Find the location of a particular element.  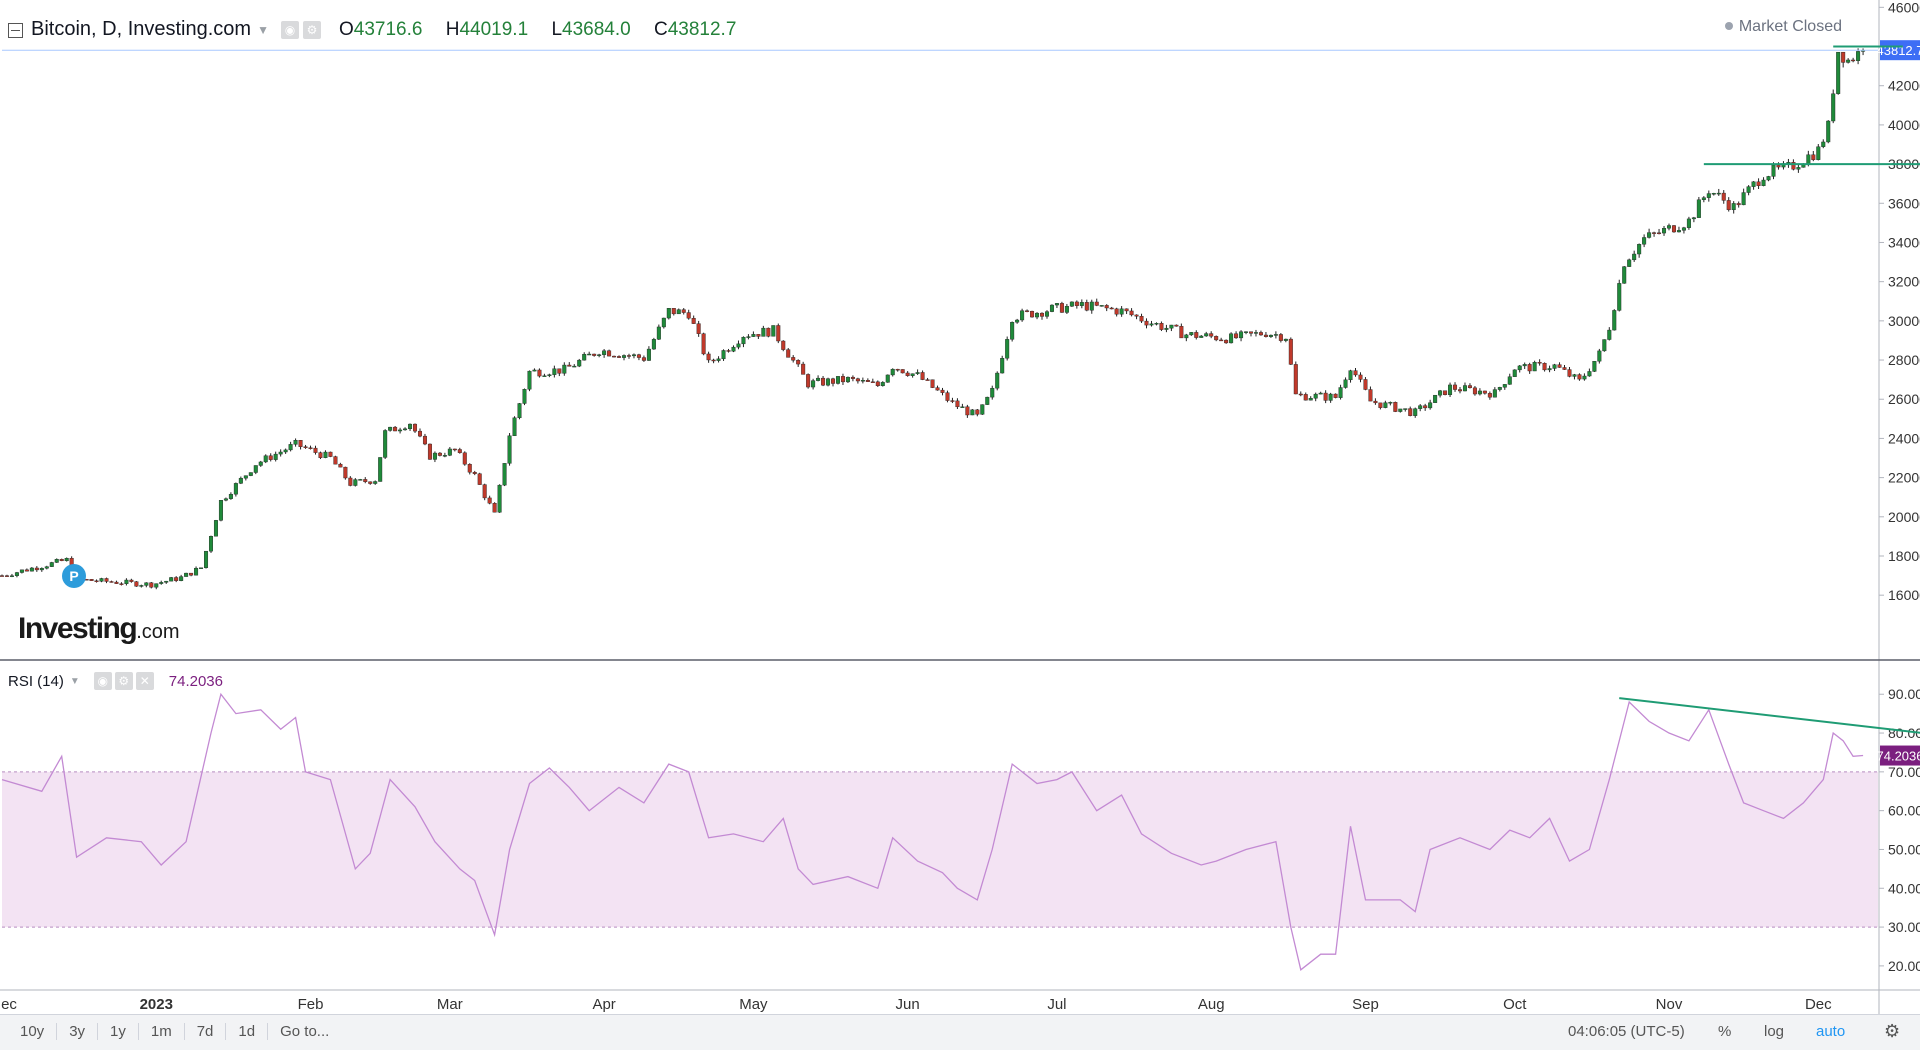

range-7d-button: 7d is located at coordinates (206, 1031).